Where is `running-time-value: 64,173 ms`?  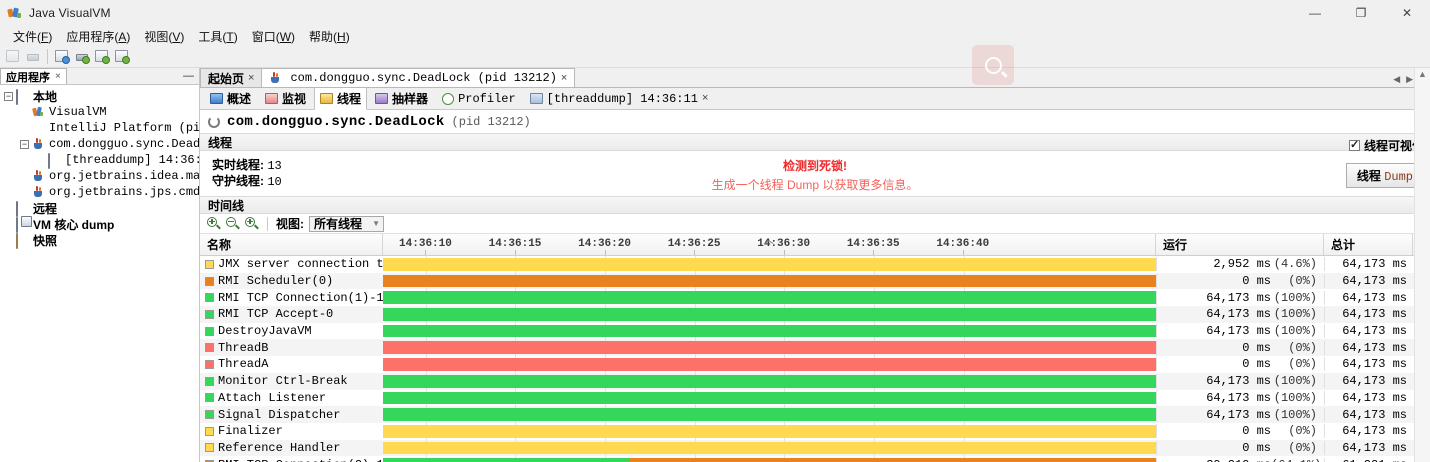
running-time-value: 64,173 ms is located at coordinates (1238, 331).